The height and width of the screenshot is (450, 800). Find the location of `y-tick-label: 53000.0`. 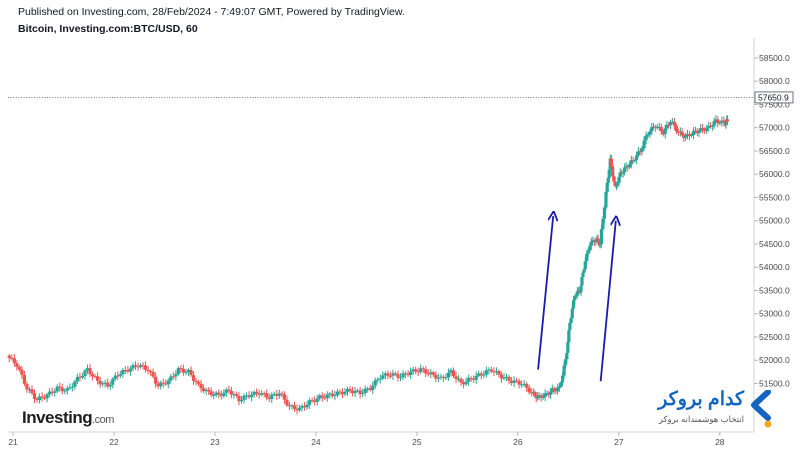

y-tick-label: 53000.0 is located at coordinates (774, 314).